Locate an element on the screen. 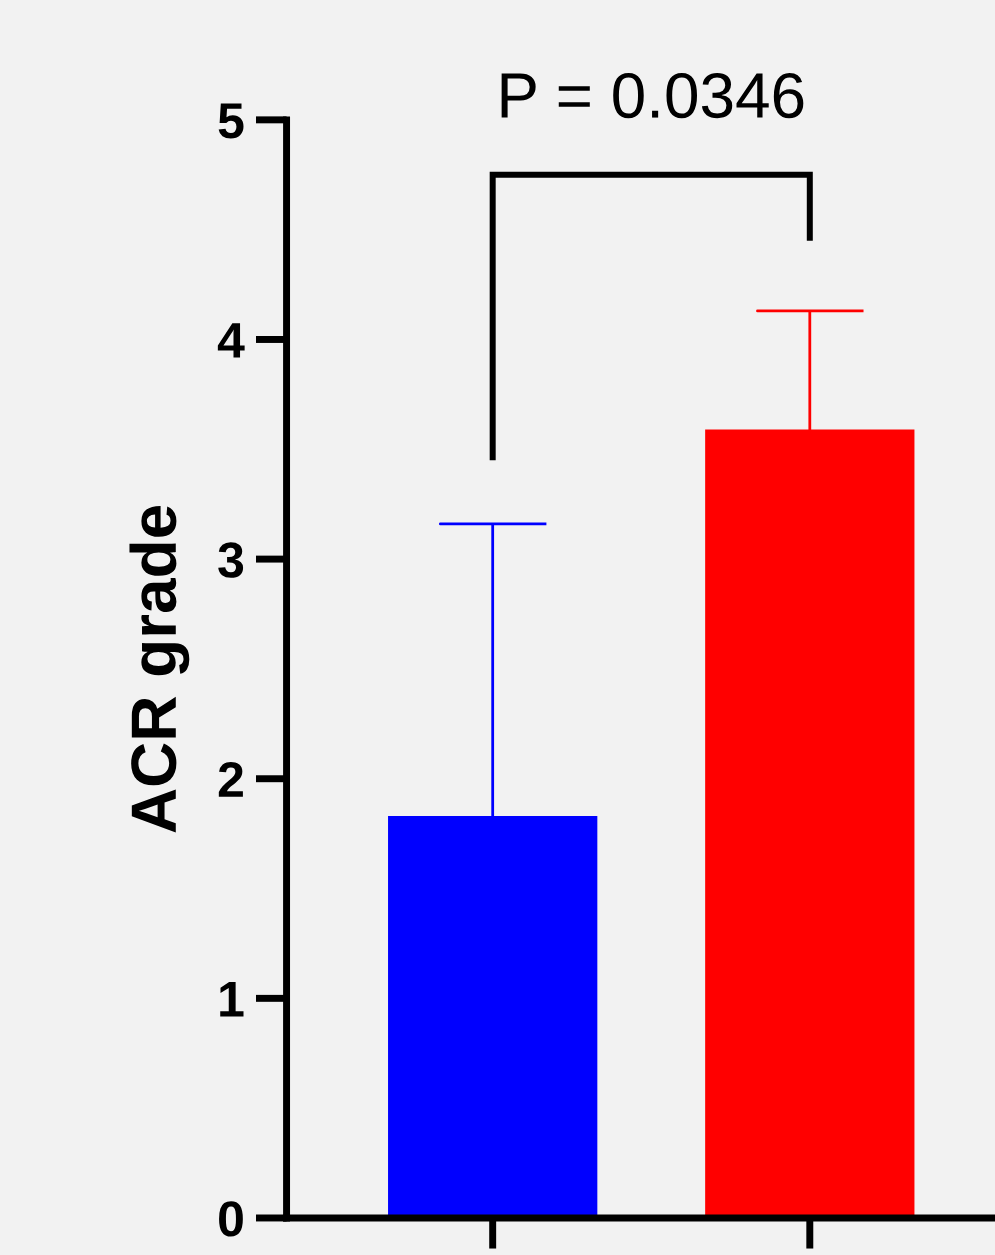 This screenshot has height=1255, width=995. y-tick-label: 4 is located at coordinates (231, 340).